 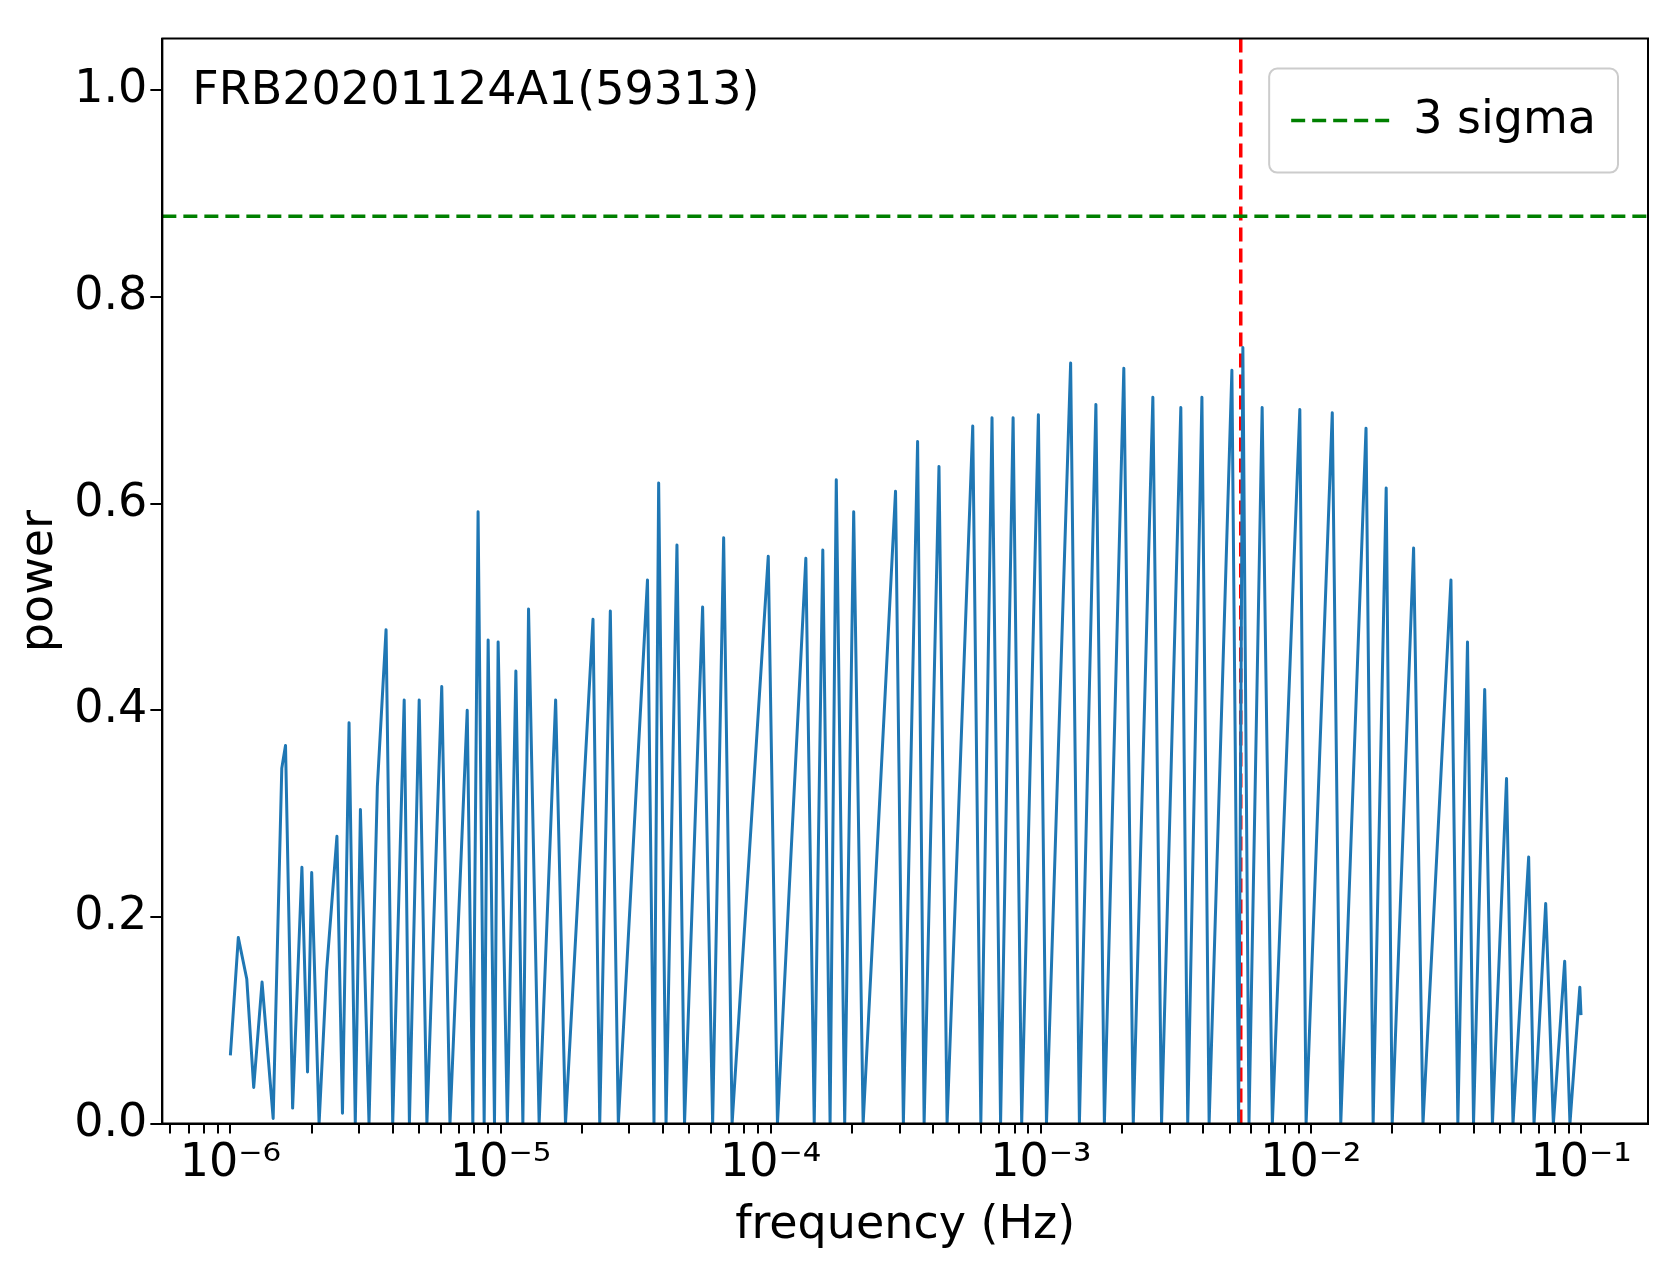 What do you see at coordinates (476, 87) in the screenshot?
I see `text: FRB20201124A1(59313)` at bounding box center [476, 87].